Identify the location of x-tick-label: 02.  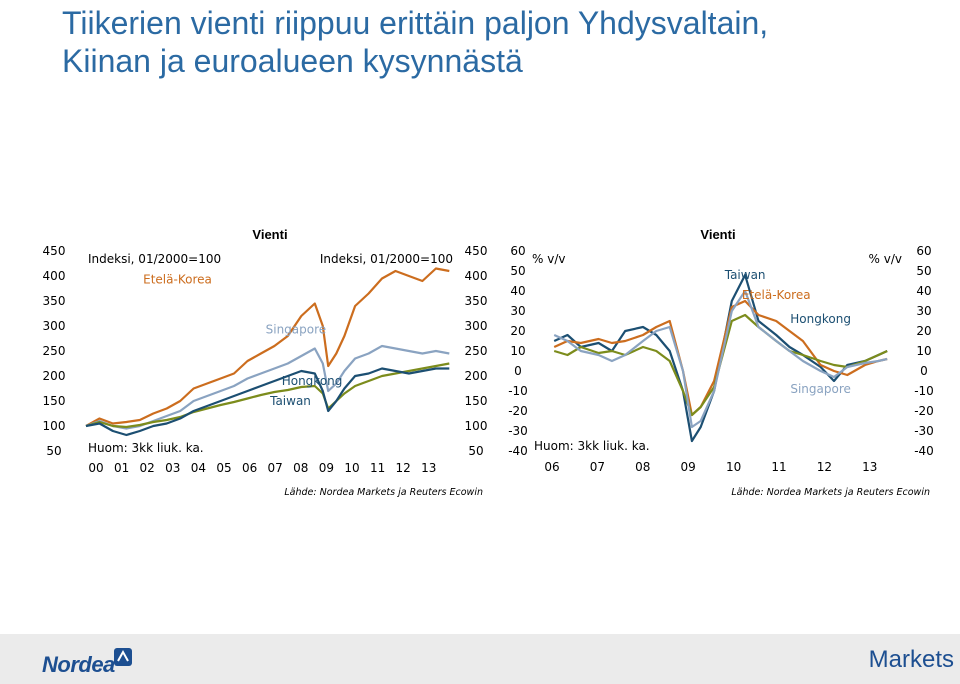
(147, 468).